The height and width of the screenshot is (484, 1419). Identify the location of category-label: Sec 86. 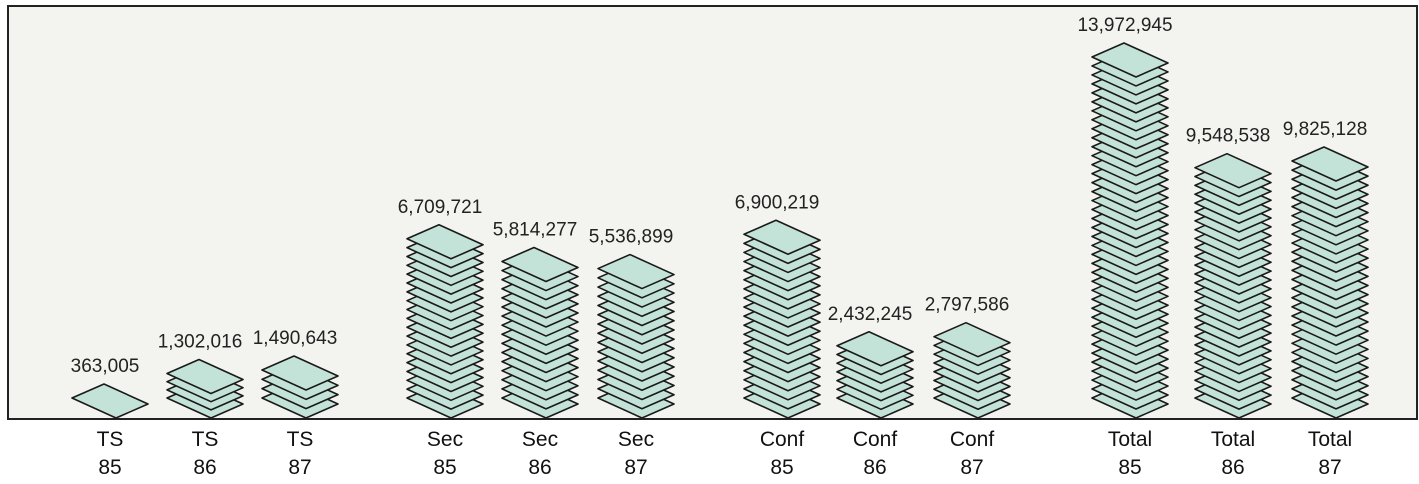
(540, 453).